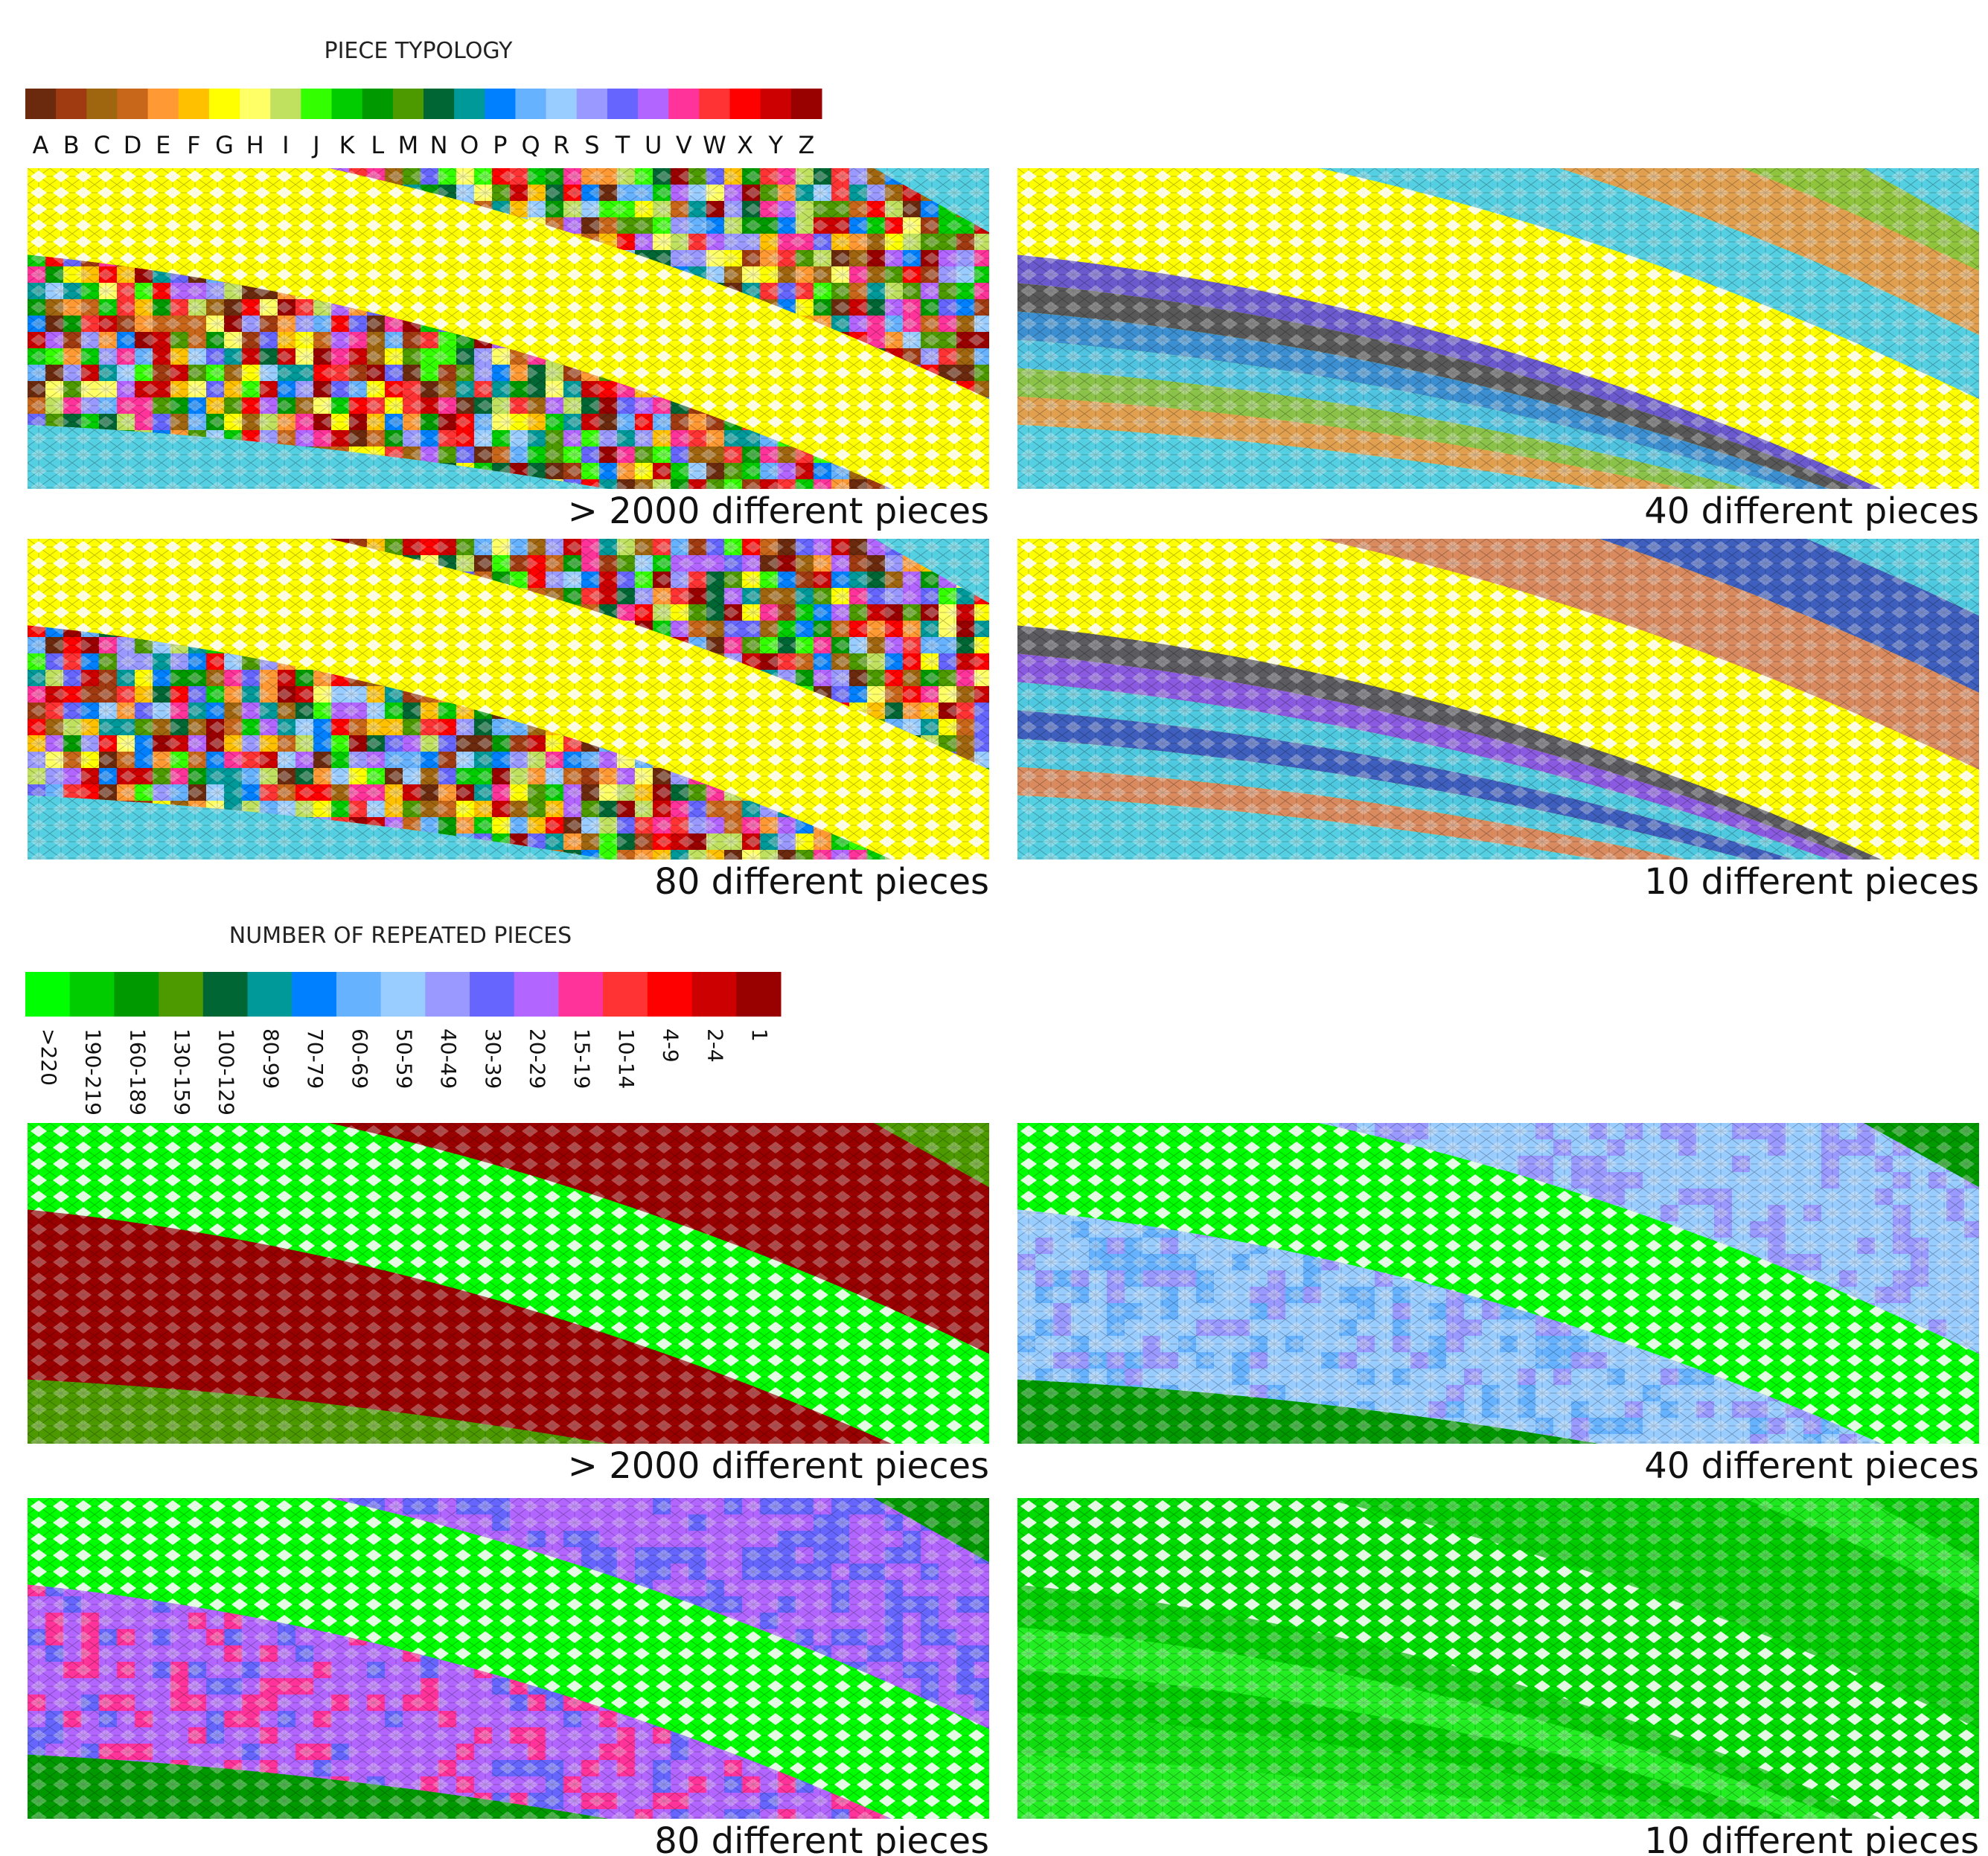 This screenshot has height=1856, width=1988. What do you see at coordinates (1811, 511) in the screenshot?
I see `caption: 40 different pieces` at bounding box center [1811, 511].